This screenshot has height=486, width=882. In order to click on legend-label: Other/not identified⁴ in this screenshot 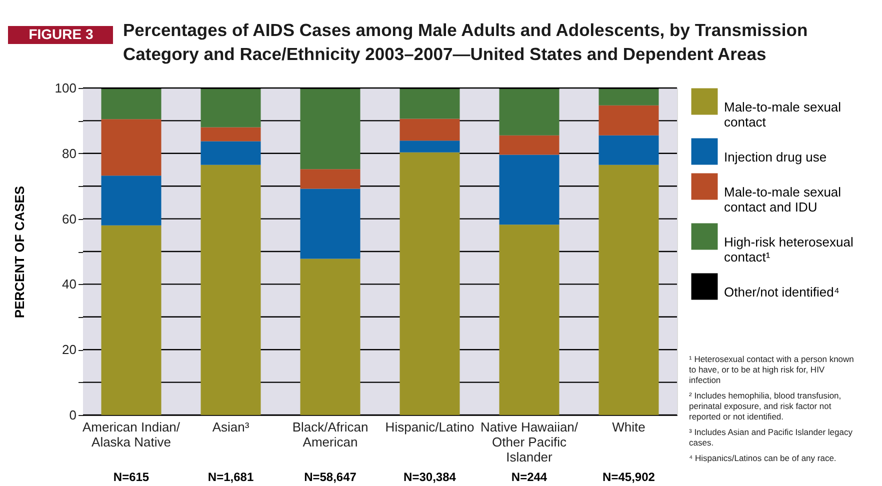, I will do `click(782, 292)`.